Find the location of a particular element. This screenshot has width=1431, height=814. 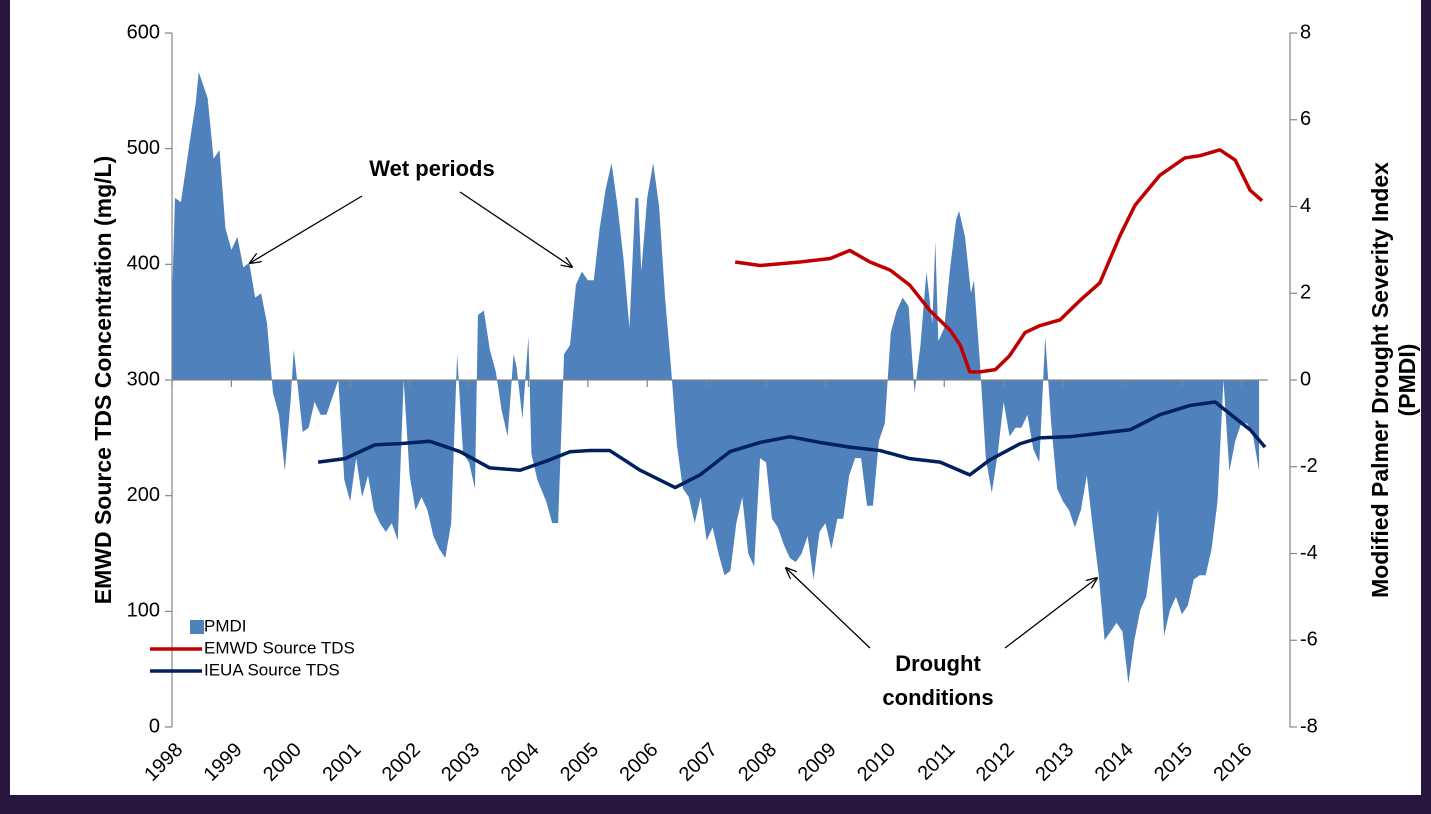

legend-label: PMDI is located at coordinates (225, 625).